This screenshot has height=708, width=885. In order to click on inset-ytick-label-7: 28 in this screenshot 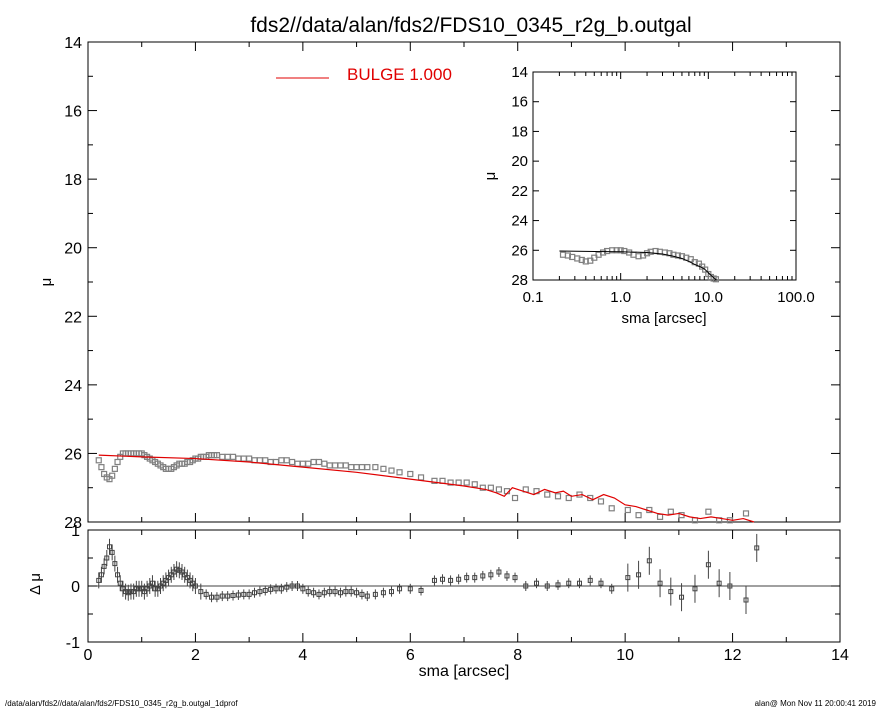, I will do `click(519, 280)`.